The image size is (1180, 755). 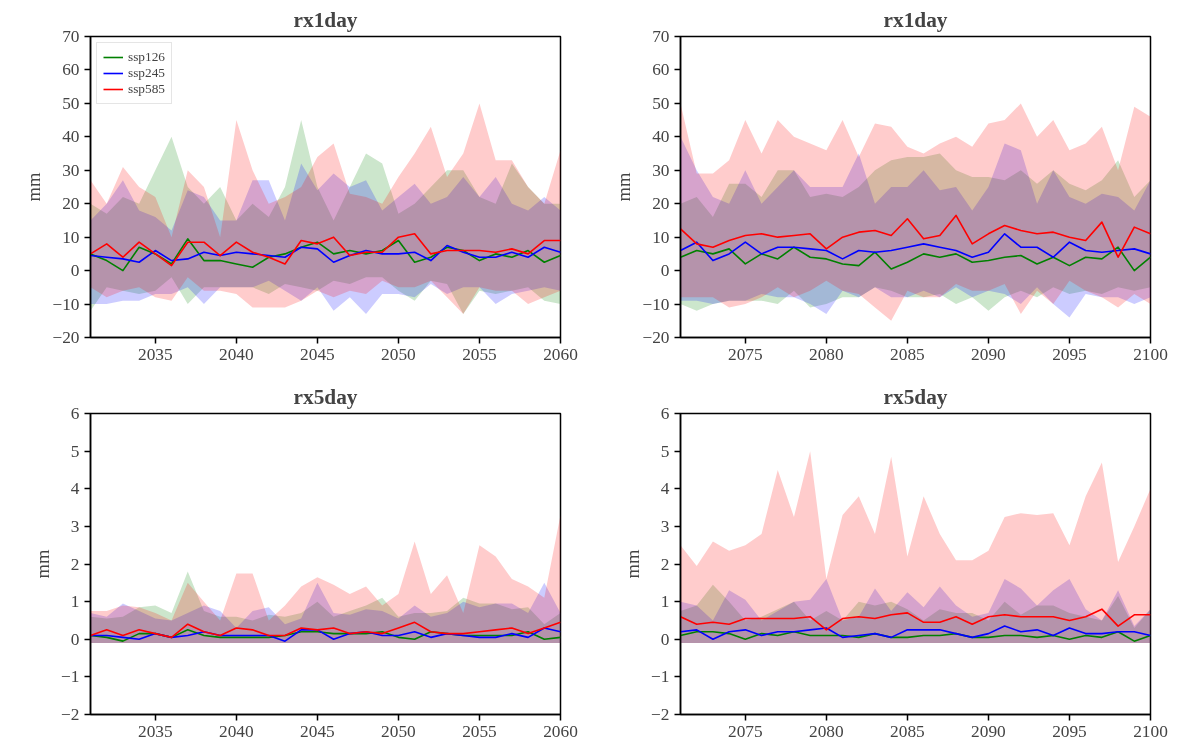 I want to click on legend-label: ssp126, so click(x=147, y=57).